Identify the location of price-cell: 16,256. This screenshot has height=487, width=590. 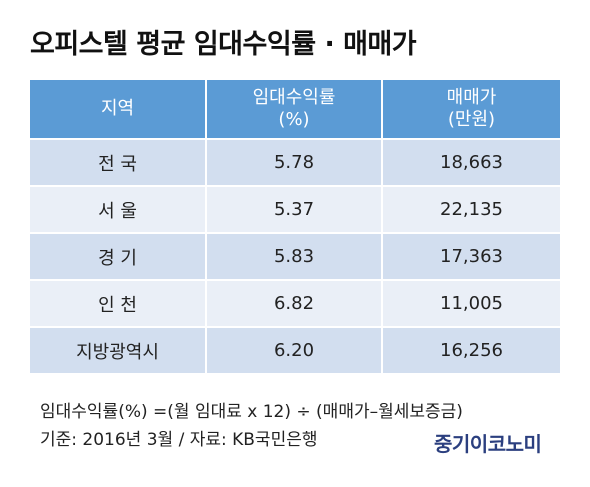
(470, 349).